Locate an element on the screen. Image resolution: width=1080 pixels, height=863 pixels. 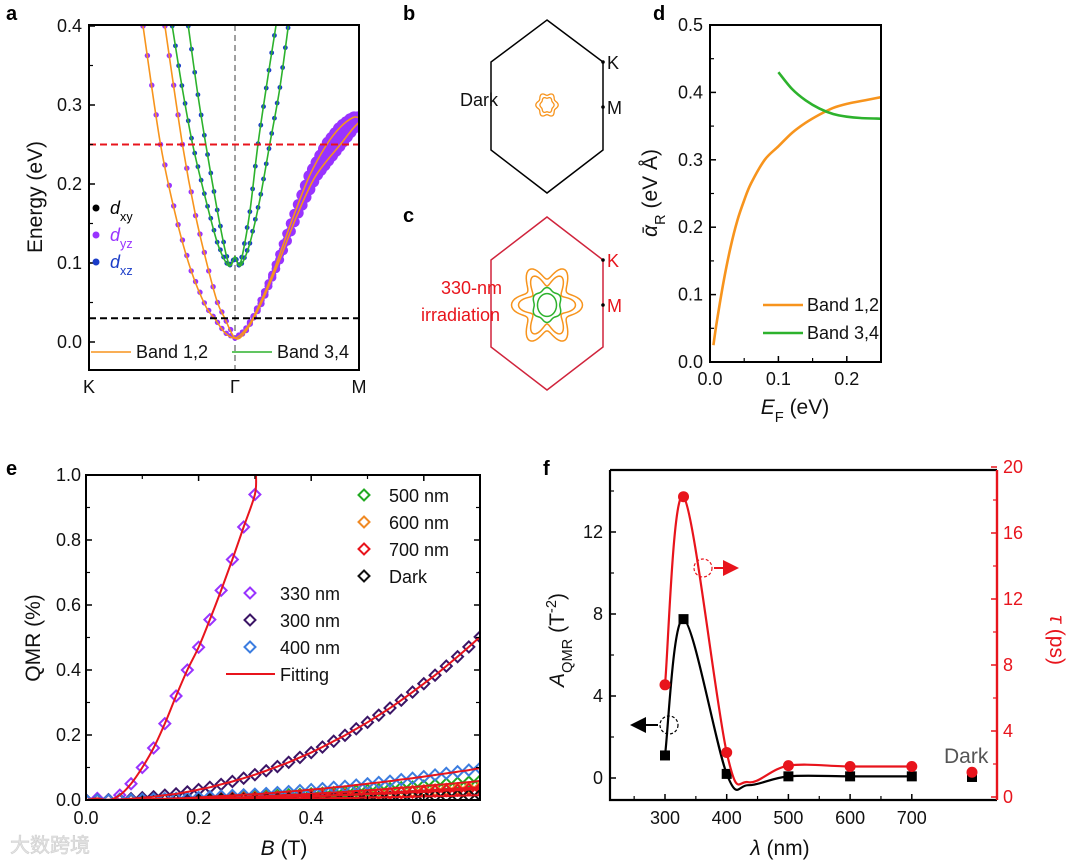
data-point-300-nm is located at coordinates (468, 647).